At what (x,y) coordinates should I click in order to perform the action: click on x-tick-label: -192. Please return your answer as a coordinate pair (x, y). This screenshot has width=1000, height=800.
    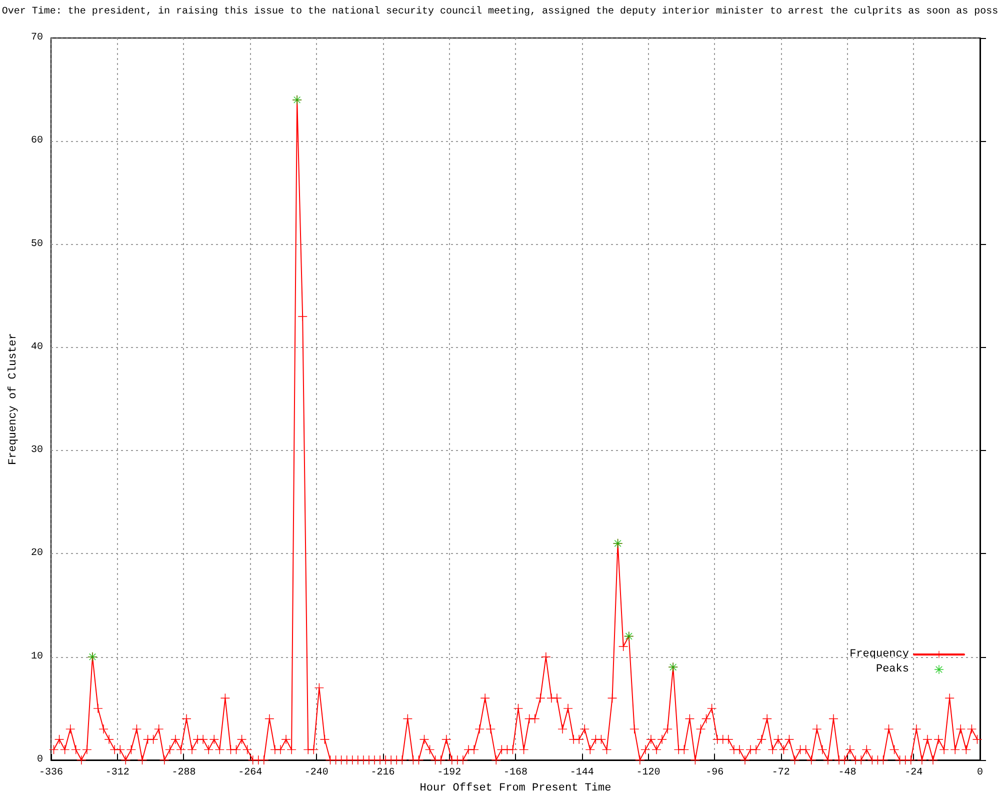
    Looking at the image, I should click on (449, 773).